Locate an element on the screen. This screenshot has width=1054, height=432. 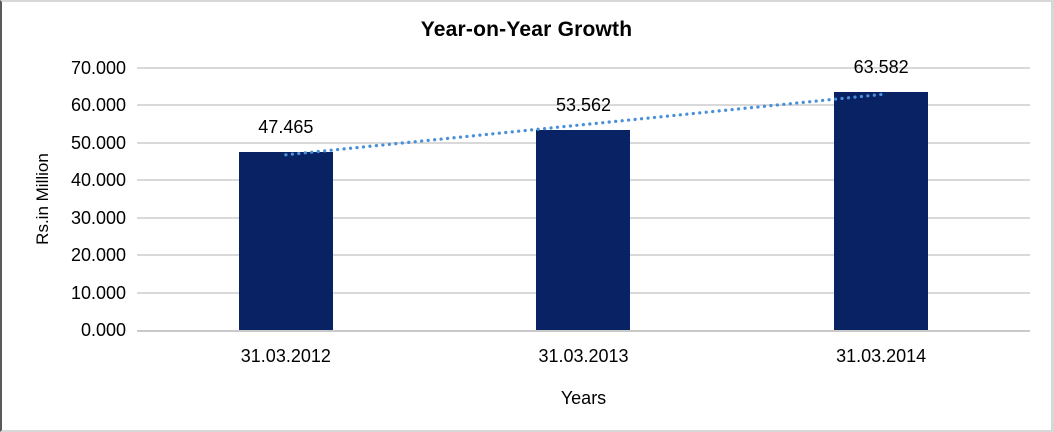
x-axis-title: Years is located at coordinates (583, 398).